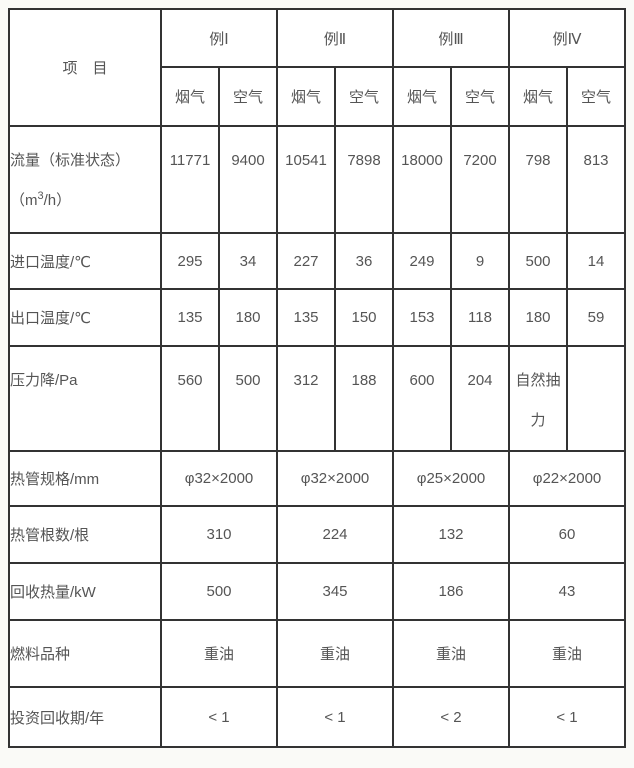 The height and width of the screenshot is (768, 634). I want to click on cell-fuel-ex2: 重油, so click(335, 653).